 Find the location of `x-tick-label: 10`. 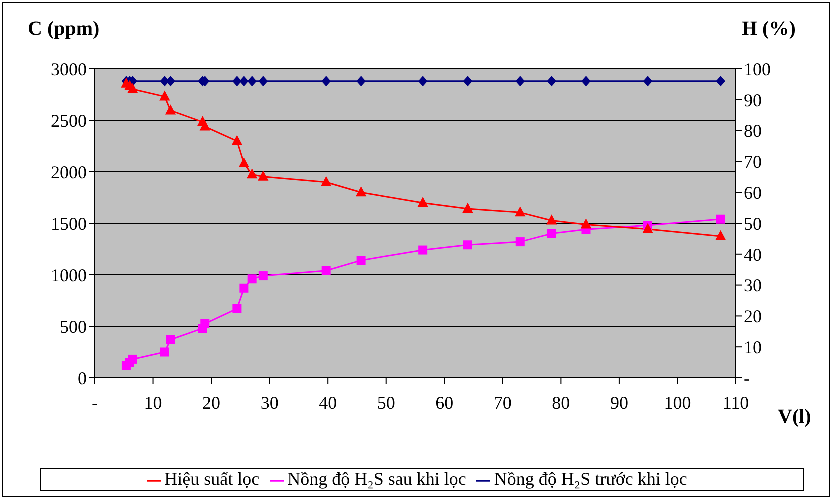

x-tick-label: 10 is located at coordinates (153, 402).